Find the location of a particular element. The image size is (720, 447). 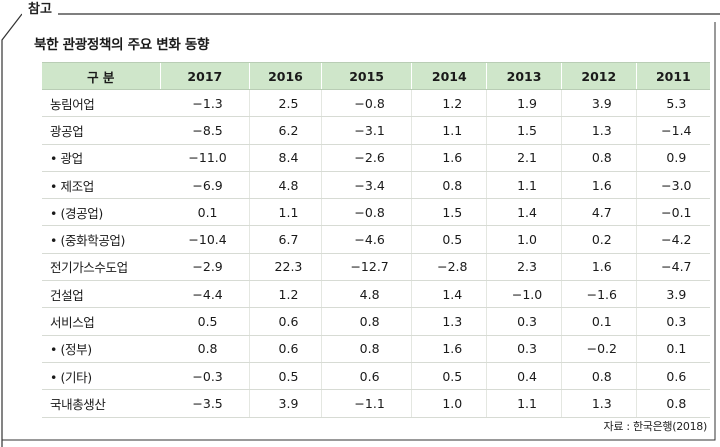

table-cell: −2.8 is located at coordinates (449, 267).